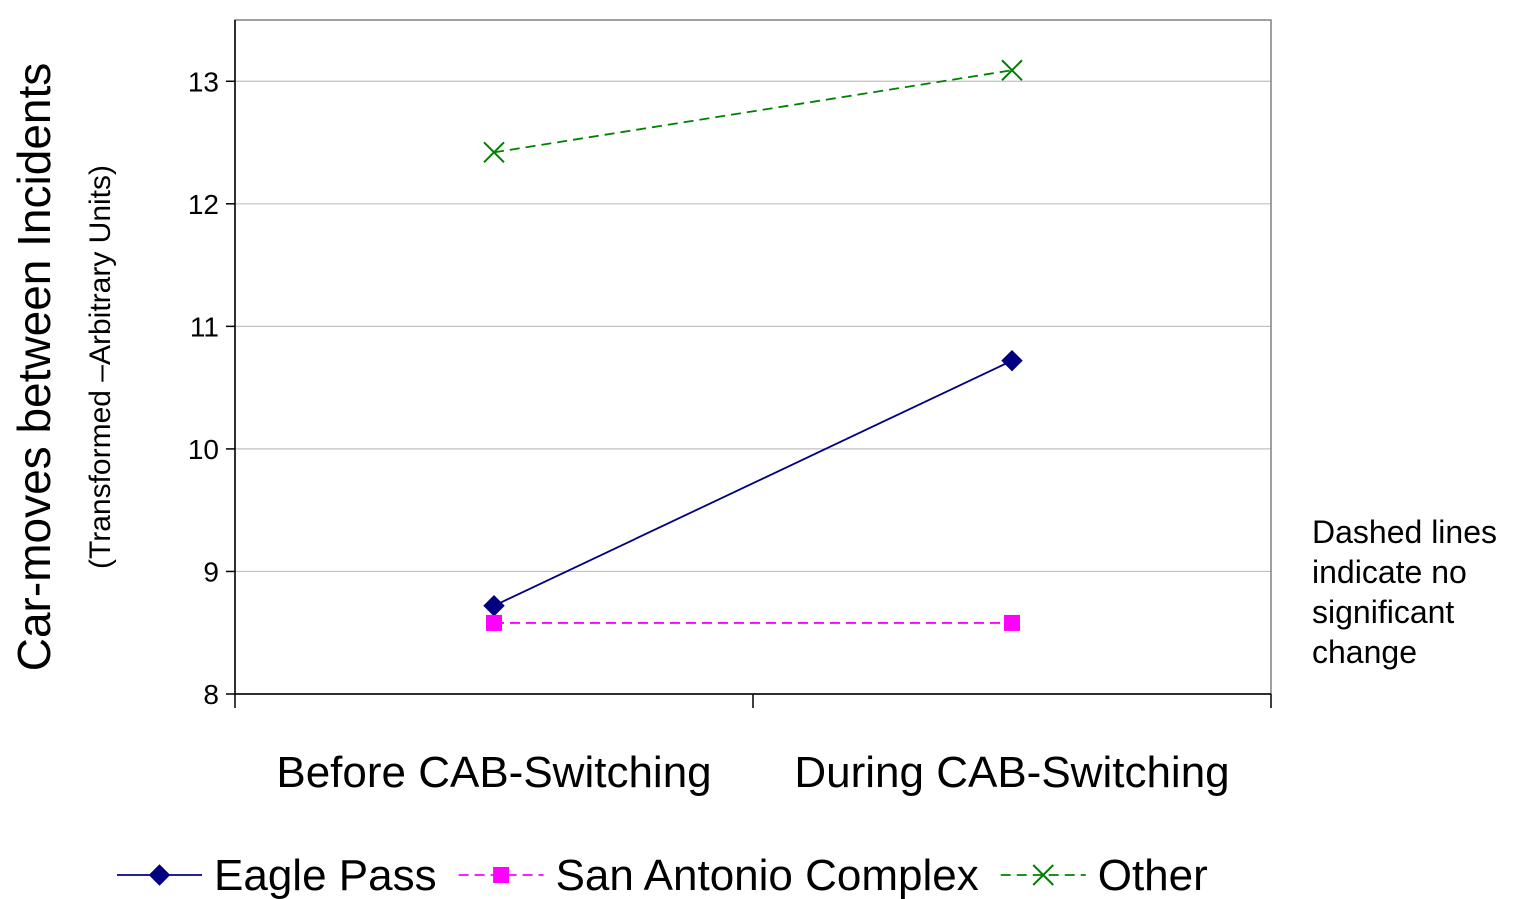  What do you see at coordinates (34, 367) in the screenshot?
I see `y-axis-title: Car-moves between Incidents` at bounding box center [34, 367].